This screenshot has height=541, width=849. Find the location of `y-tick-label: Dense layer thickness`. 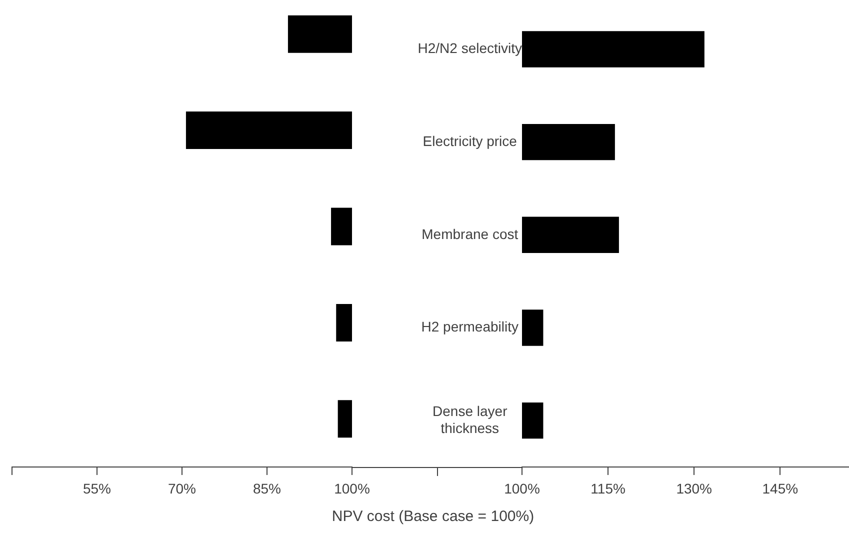

y-tick-label: Dense layer thickness is located at coordinates (470, 419).